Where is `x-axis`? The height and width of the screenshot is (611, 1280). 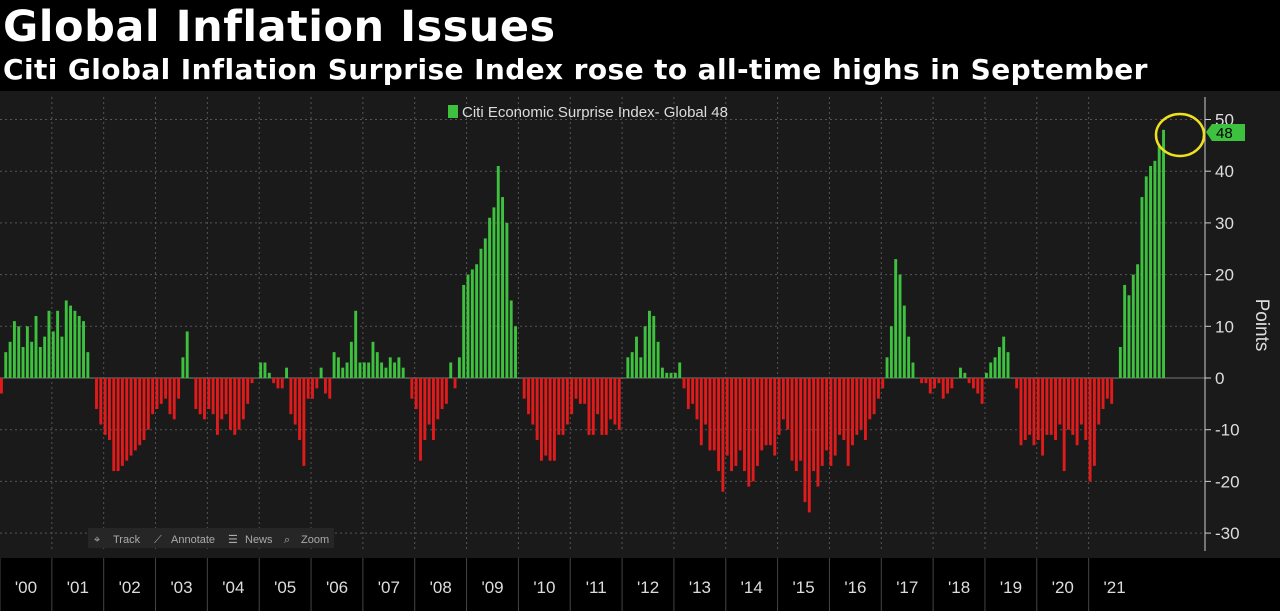 x-axis is located at coordinates (640, 584).